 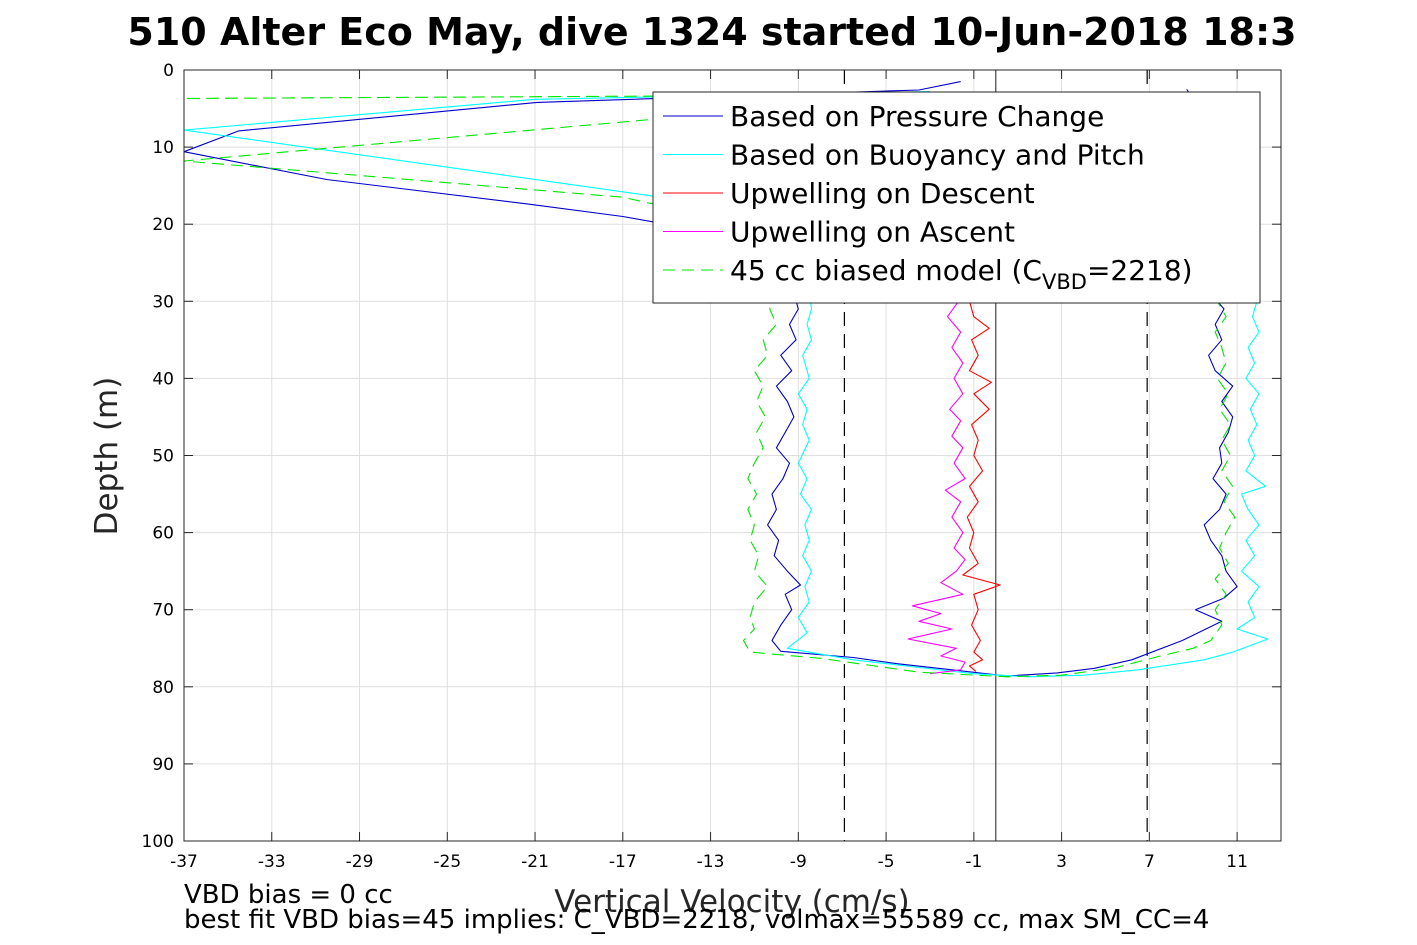 I want to click on y-tick-label-3: 30, so click(x=163, y=302).